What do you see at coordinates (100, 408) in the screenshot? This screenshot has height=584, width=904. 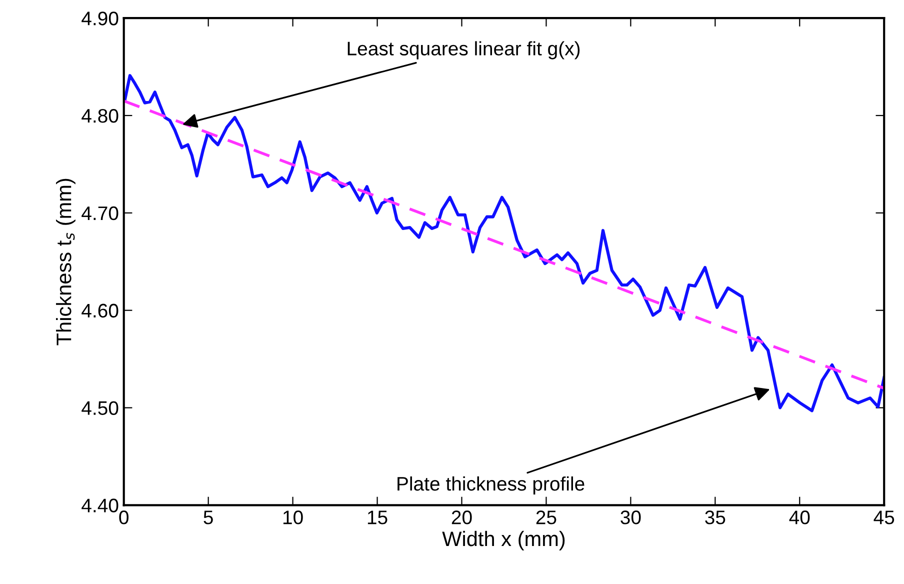 I see `y-tick-label: 4.50` at bounding box center [100, 408].